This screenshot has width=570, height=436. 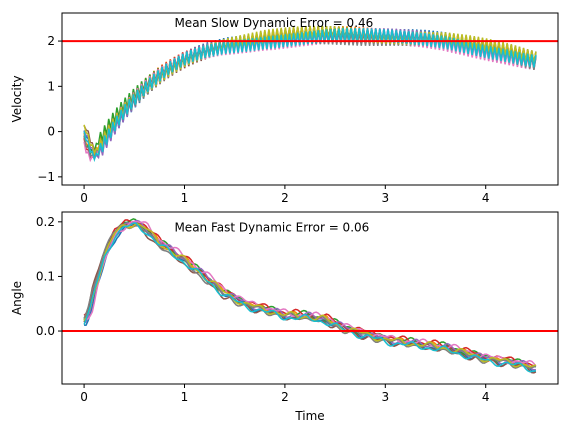 What do you see at coordinates (46, 177) in the screenshot?
I see `y-tick-label: −1` at bounding box center [46, 177].